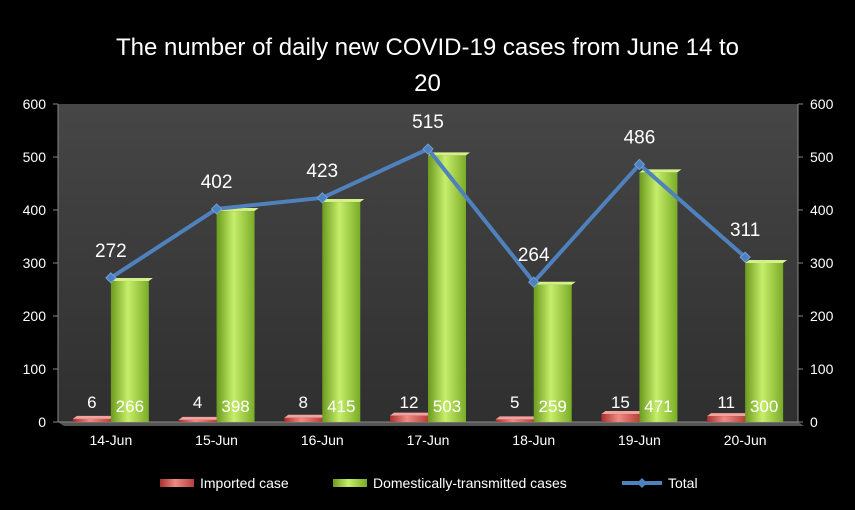 This screenshot has width=855, height=510. Describe the element at coordinates (35, 157) in the screenshot. I see `y-tick-label-left: 500` at that location.